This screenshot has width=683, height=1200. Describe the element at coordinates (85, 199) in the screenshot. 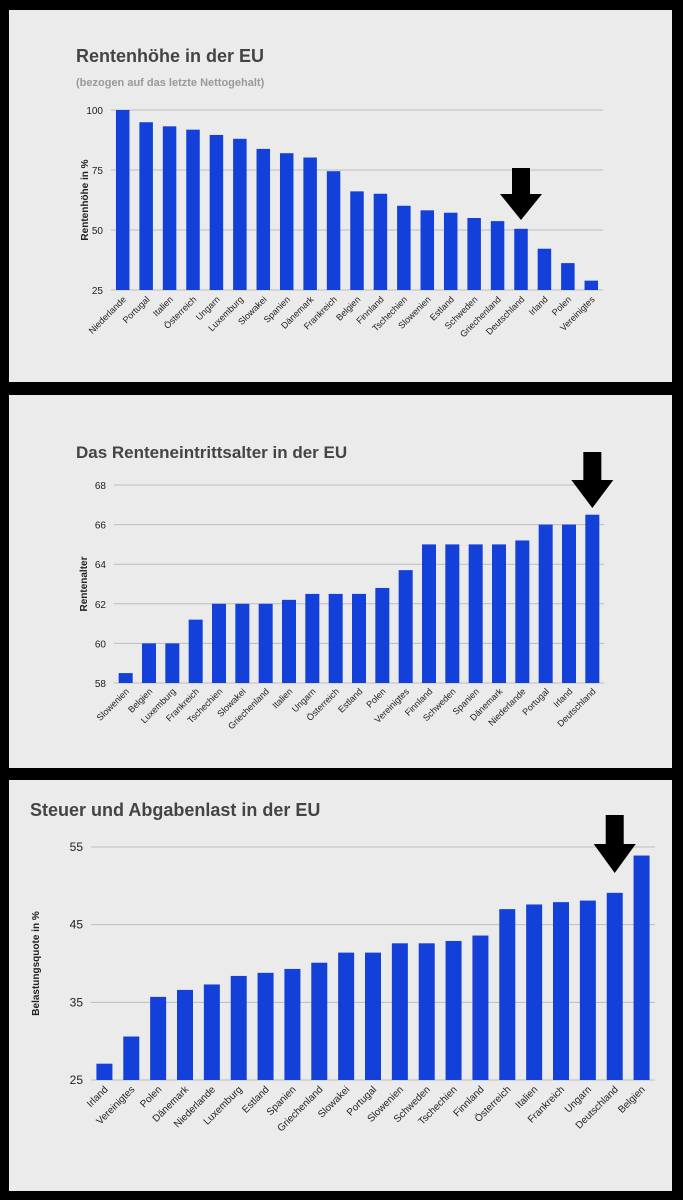

I see `y-axis-label: Rentenhöhe in %` at that location.